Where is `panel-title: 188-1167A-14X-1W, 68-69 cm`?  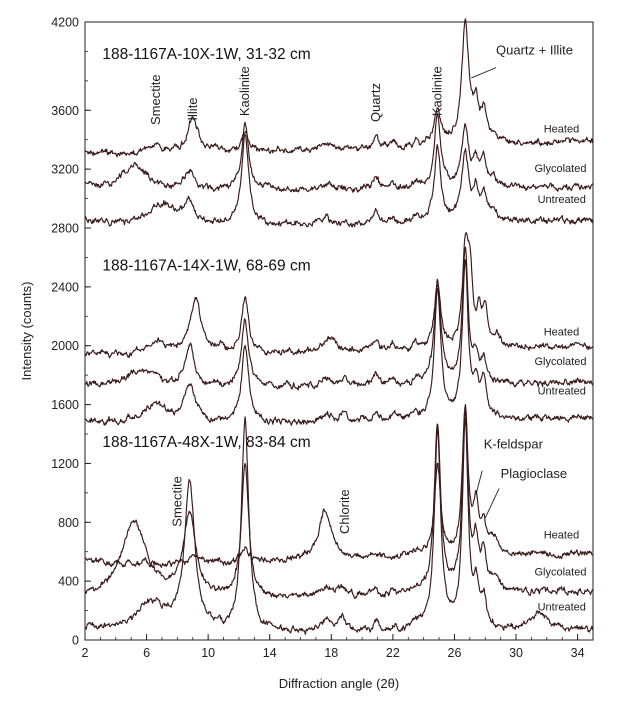 panel-title: 188-1167A-14X-1W, 68-69 cm is located at coordinates (206, 266).